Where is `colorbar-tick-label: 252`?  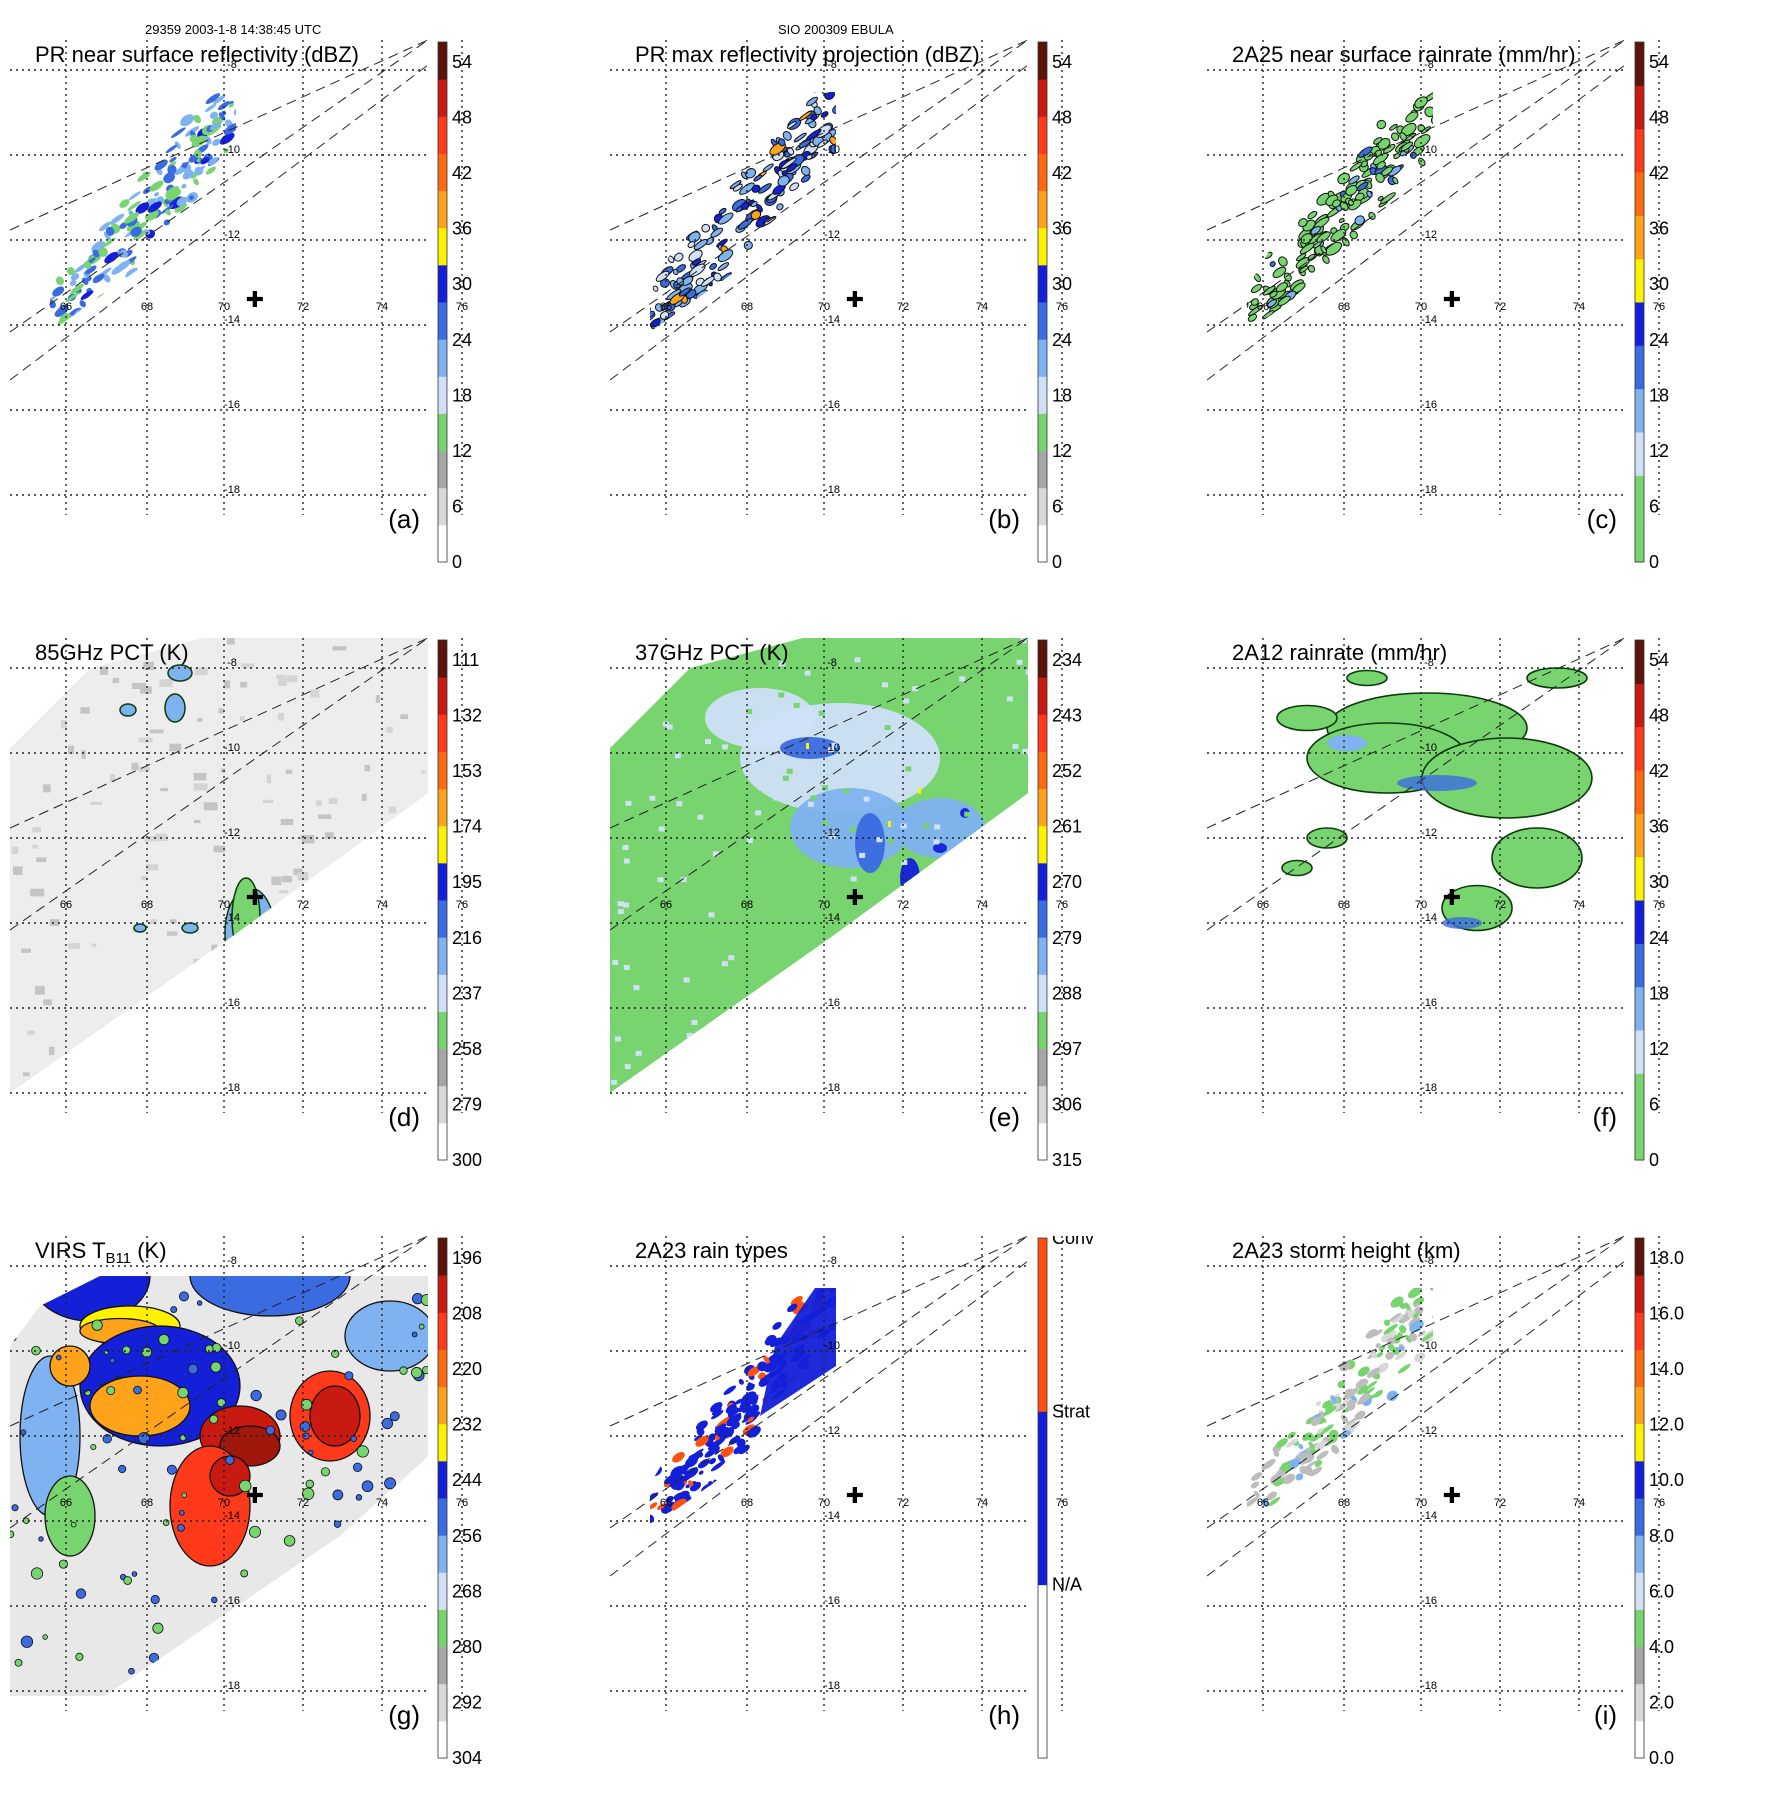
colorbar-tick-label: 252 is located at coordinates (1067, 771).